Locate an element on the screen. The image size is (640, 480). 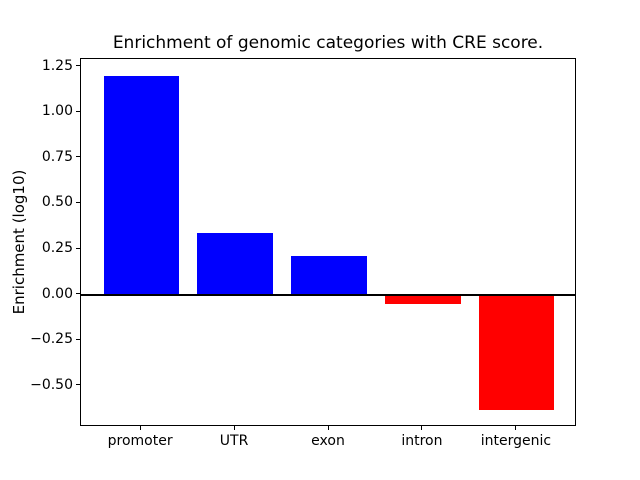
bar-UTR is located at coordinates (235, 263).